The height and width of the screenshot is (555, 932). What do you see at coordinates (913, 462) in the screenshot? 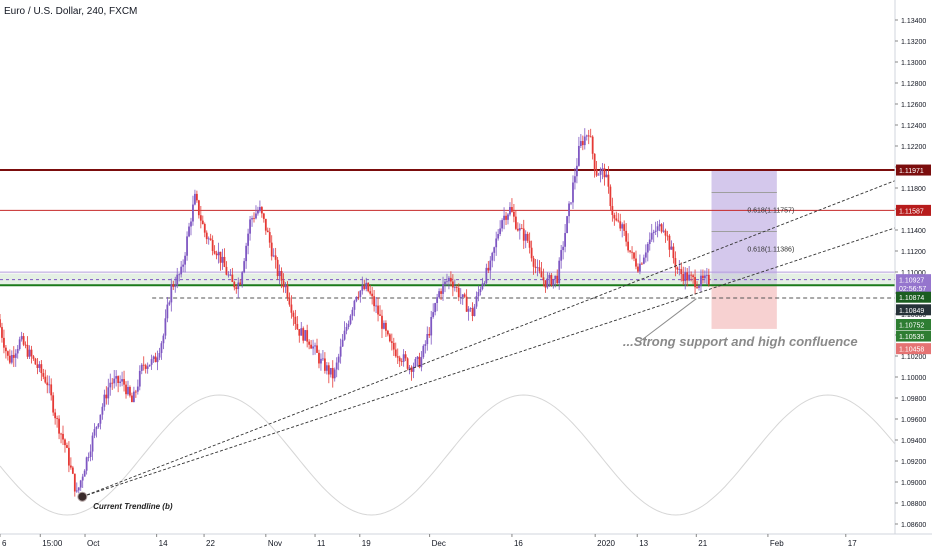
I see `y-tick-label: 1.09200` at bounding box center [913, 462].